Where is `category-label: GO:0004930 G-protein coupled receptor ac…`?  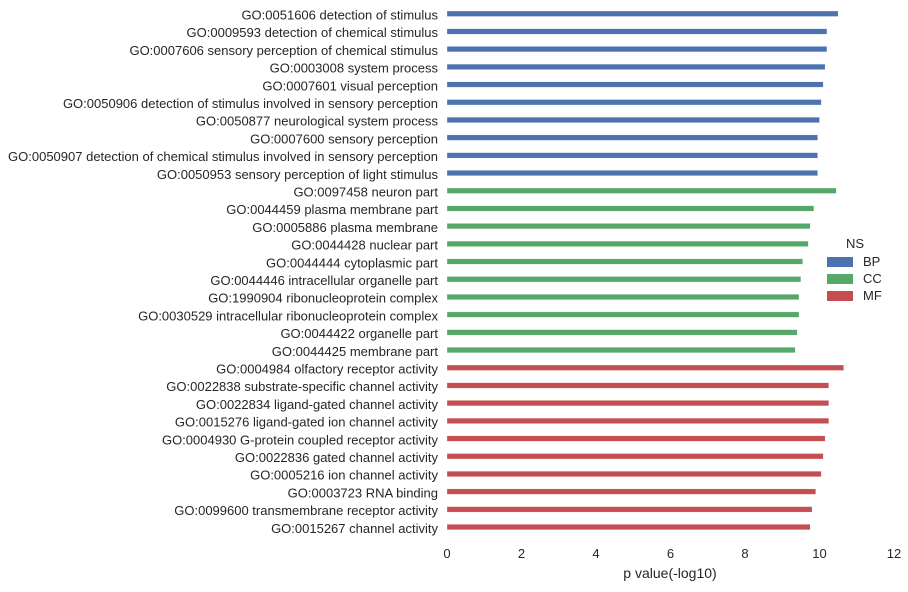
category-label: GO:0004930 G-protein coupled receptor ac… is located at coordinates (300, 439).